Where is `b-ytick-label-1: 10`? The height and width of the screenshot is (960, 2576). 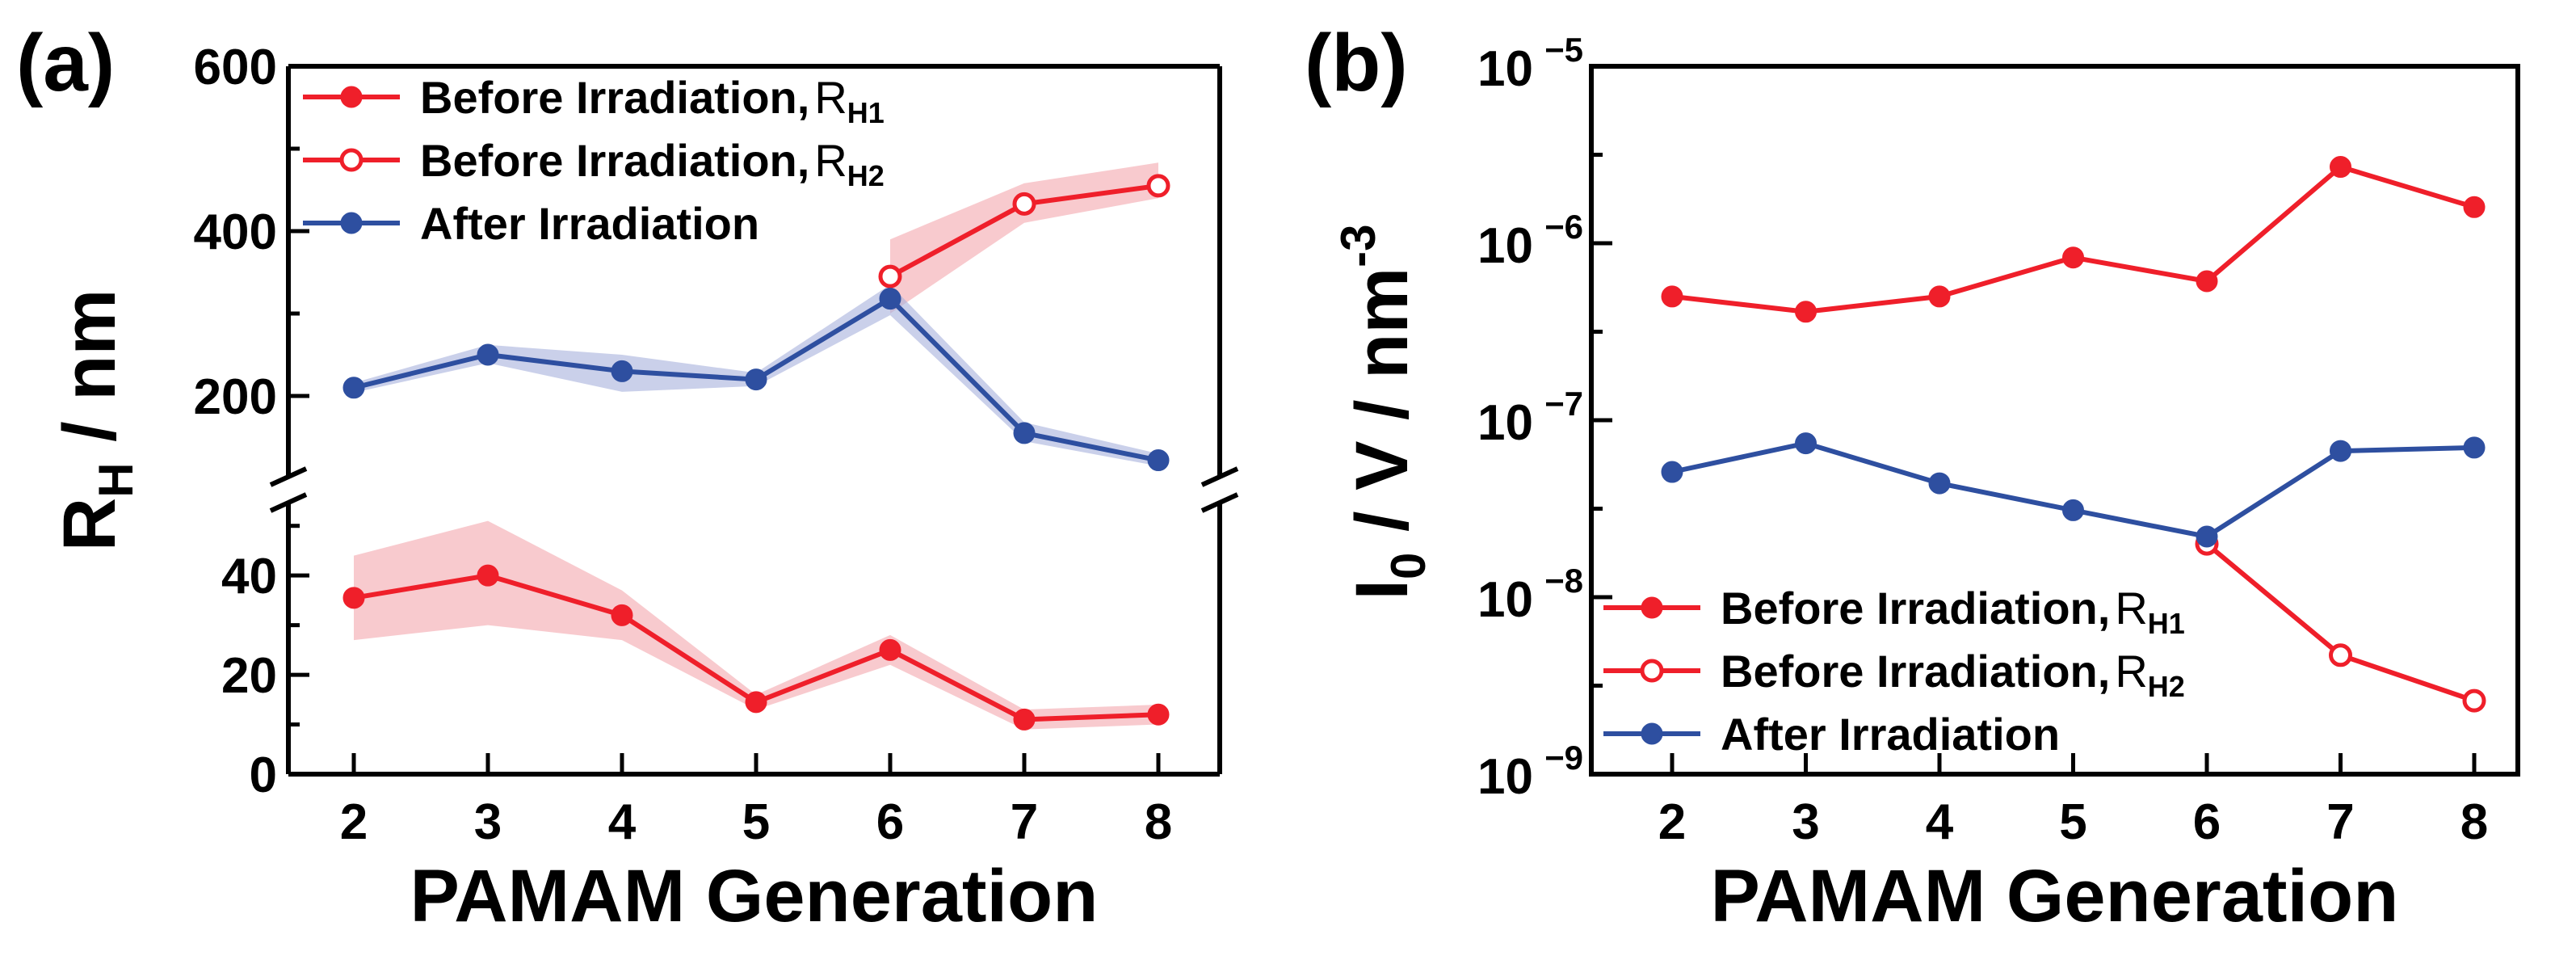
b-ytick-label-1: 10 is located at coordinates (1505, 246).